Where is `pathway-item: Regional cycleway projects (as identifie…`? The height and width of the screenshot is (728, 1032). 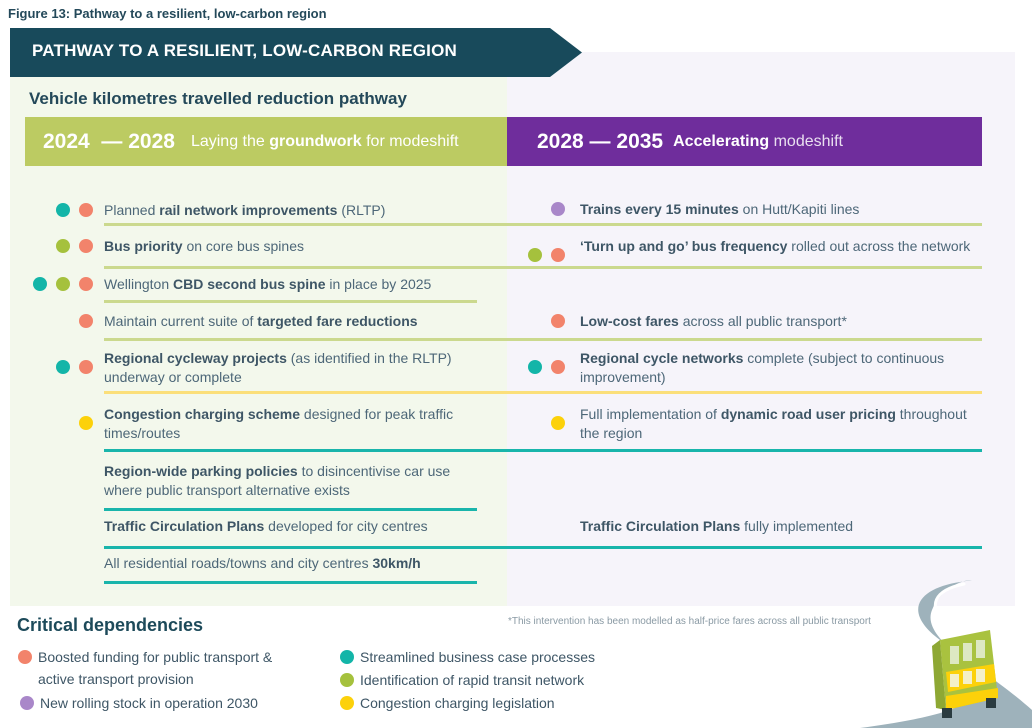
pathway-item: Regional cycleway projects (as identifie… is located at coordinates (294, 368).